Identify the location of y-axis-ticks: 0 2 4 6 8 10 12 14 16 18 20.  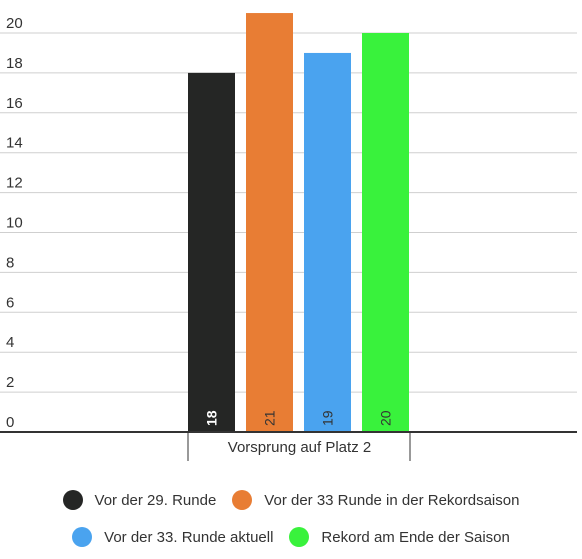
(14, 223).